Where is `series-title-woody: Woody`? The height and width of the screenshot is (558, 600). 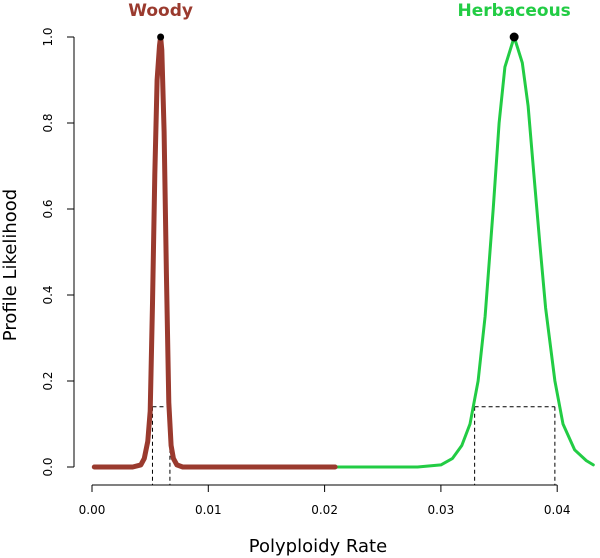 series-title-woody: Woody is located at coordinates (160, 11).